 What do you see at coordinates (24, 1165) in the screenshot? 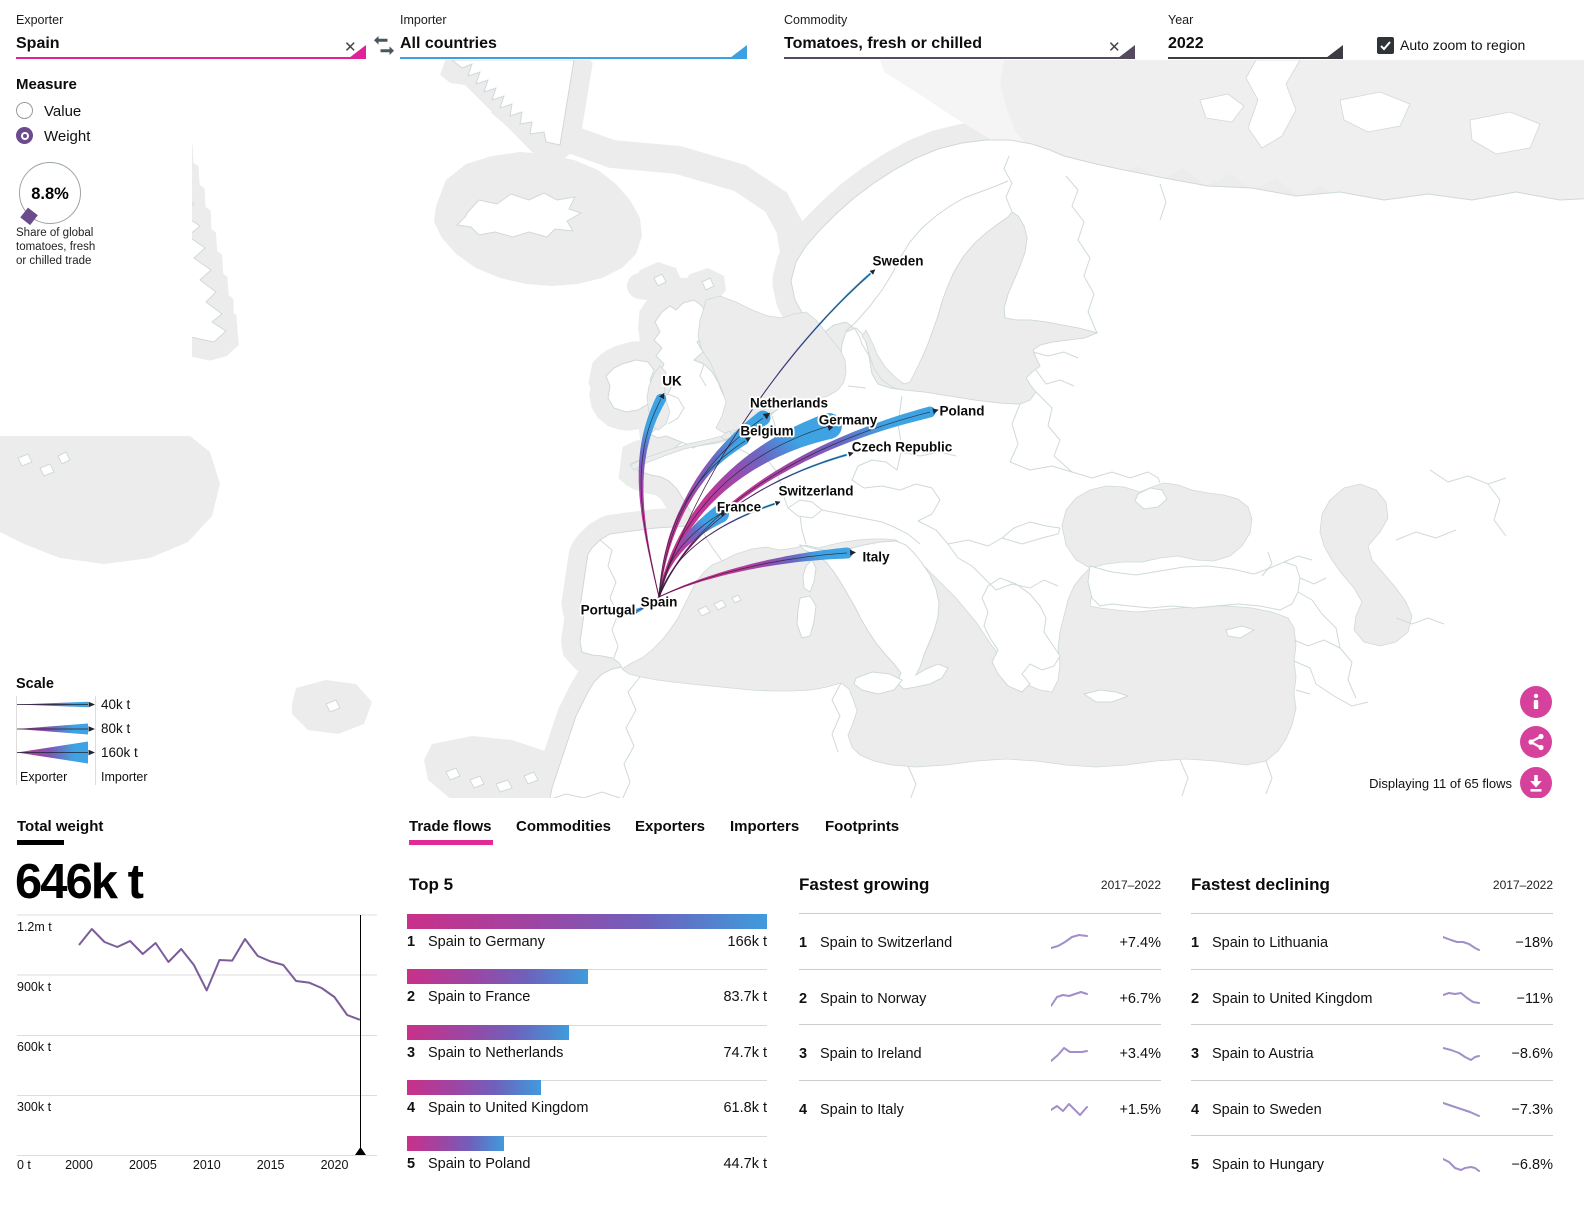
I see `svg-text: 0 t` at bounding box center [24, 1165].